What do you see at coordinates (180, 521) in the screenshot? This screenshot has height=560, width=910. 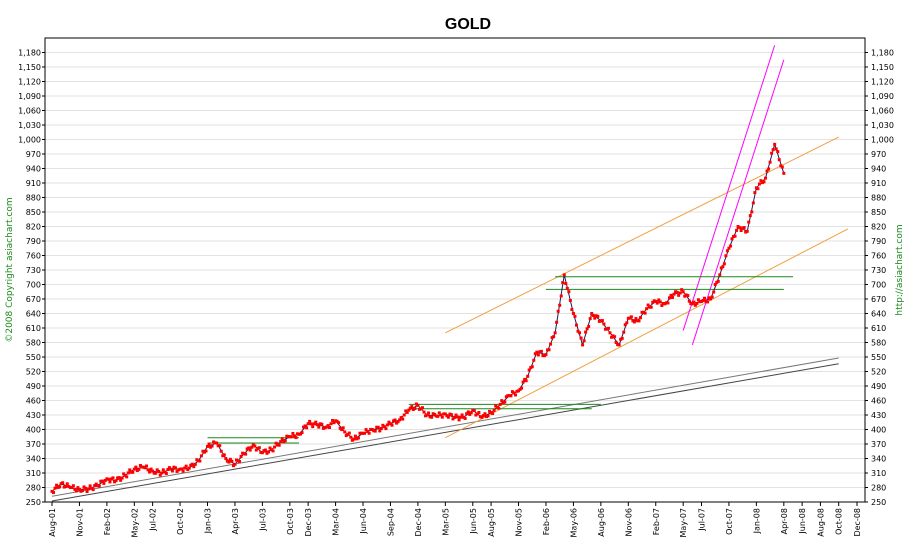 I see `x-tick-label: Oct-02` at bounding box center [180, 521].